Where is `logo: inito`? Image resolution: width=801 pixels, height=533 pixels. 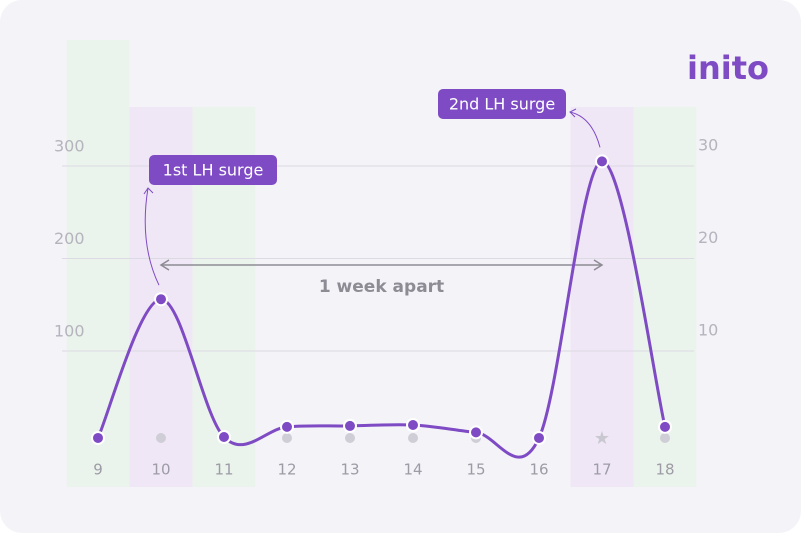 logo: inito is located at coordinates (728, 68).